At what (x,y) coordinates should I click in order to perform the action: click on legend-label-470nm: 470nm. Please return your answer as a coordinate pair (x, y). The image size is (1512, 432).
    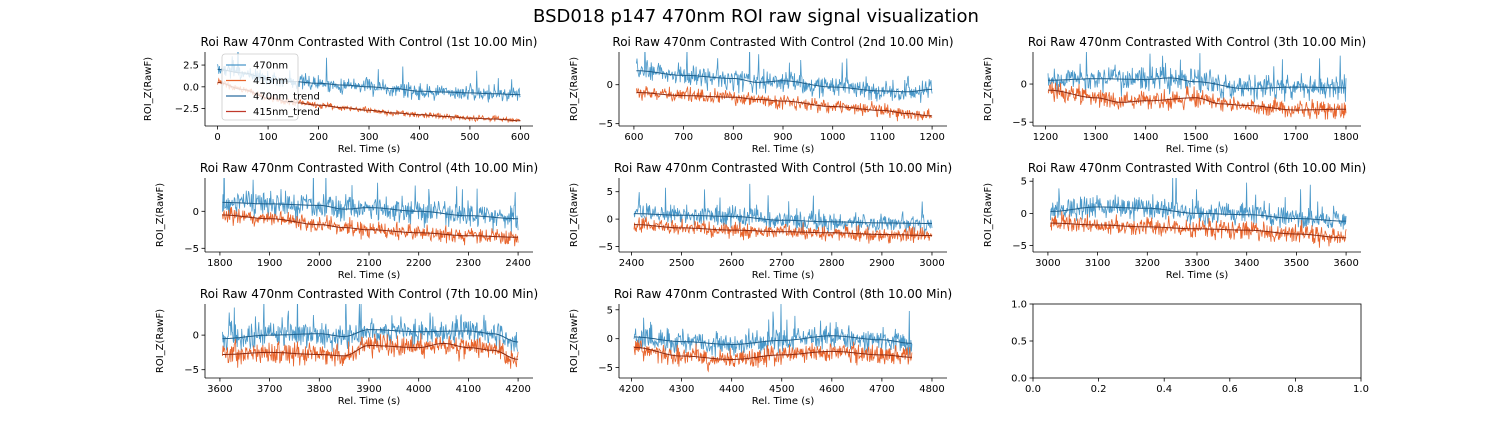
    Looking at the image, I should click on (270, 66).